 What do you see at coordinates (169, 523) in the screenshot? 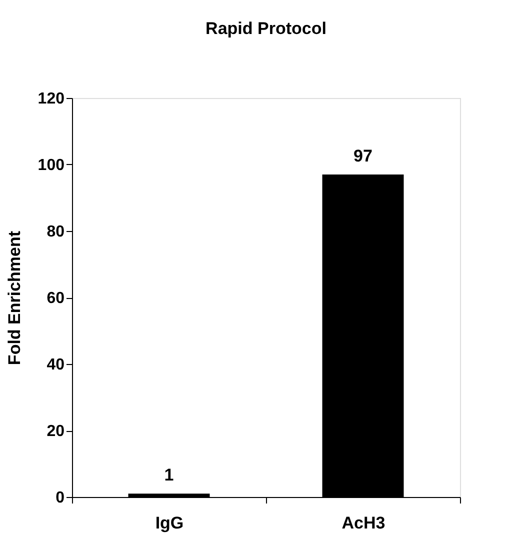
I see `x-tick-label: IgG` at bounding box center [169, 523].